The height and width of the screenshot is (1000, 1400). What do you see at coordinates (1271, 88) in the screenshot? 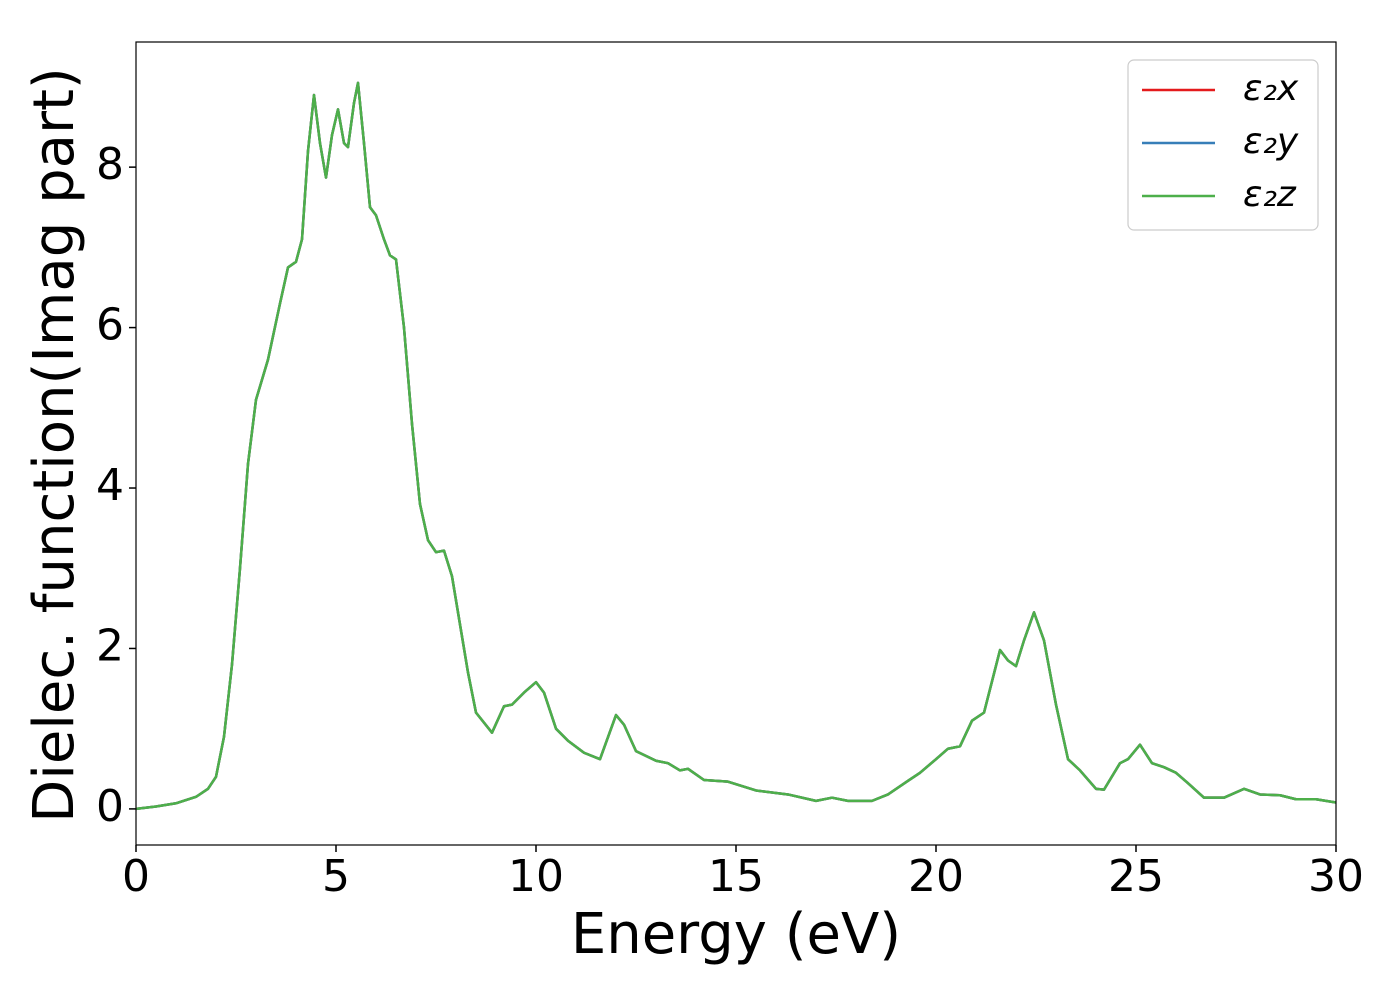
I see `legend-label: ε₂x` at bounding box center [1271, 88].